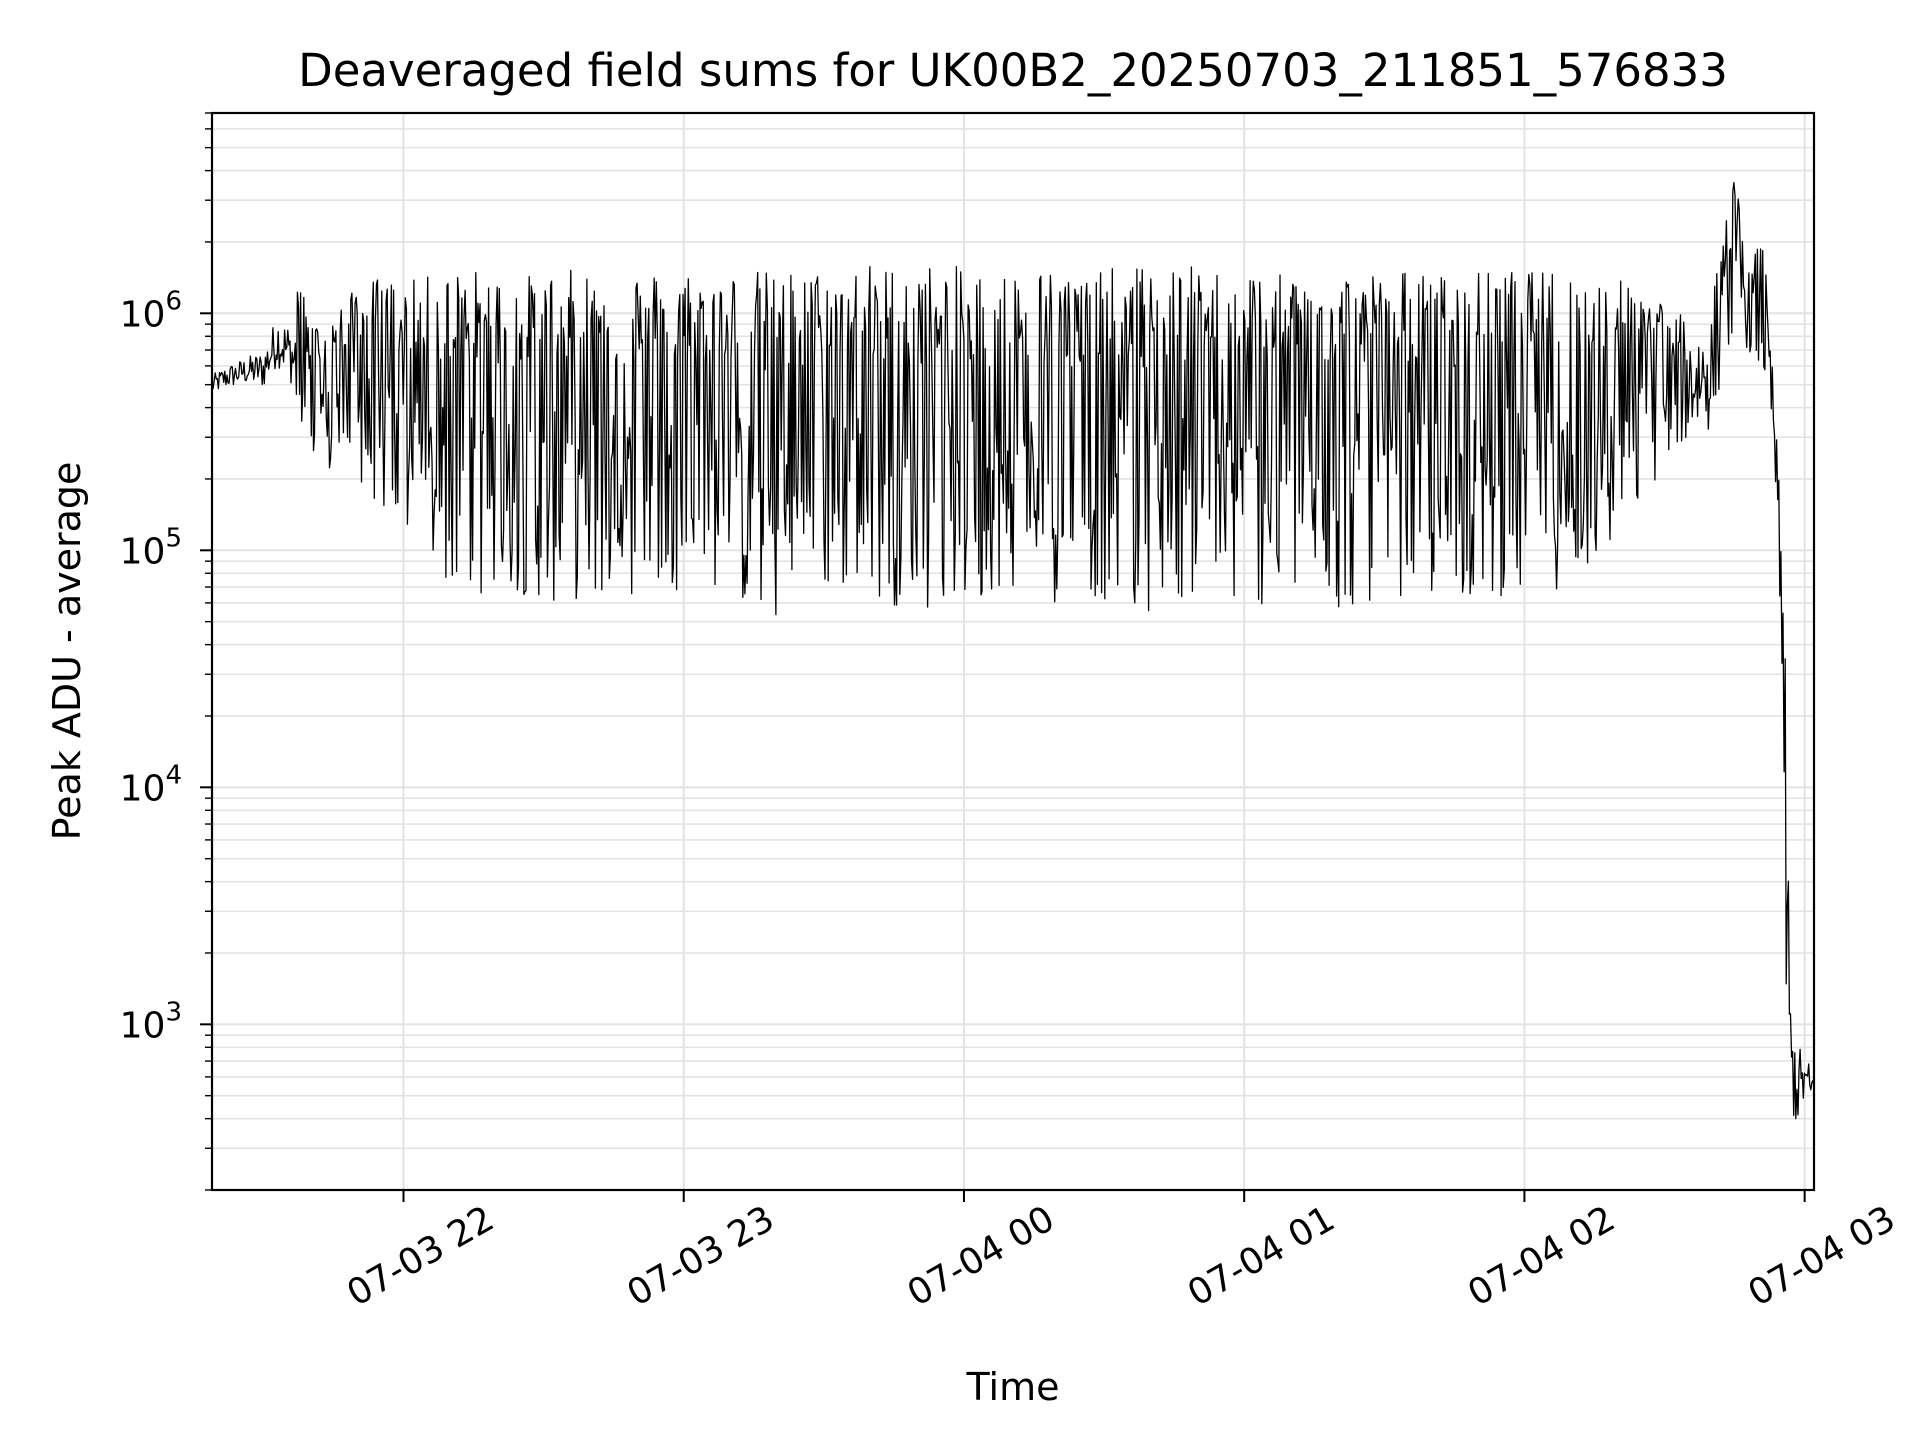 The image size is (1920, 1440). Describe the element at coordinates (67, 651) in the screenshot. I see `y-axis-label: Peak ADU - average` at that location.